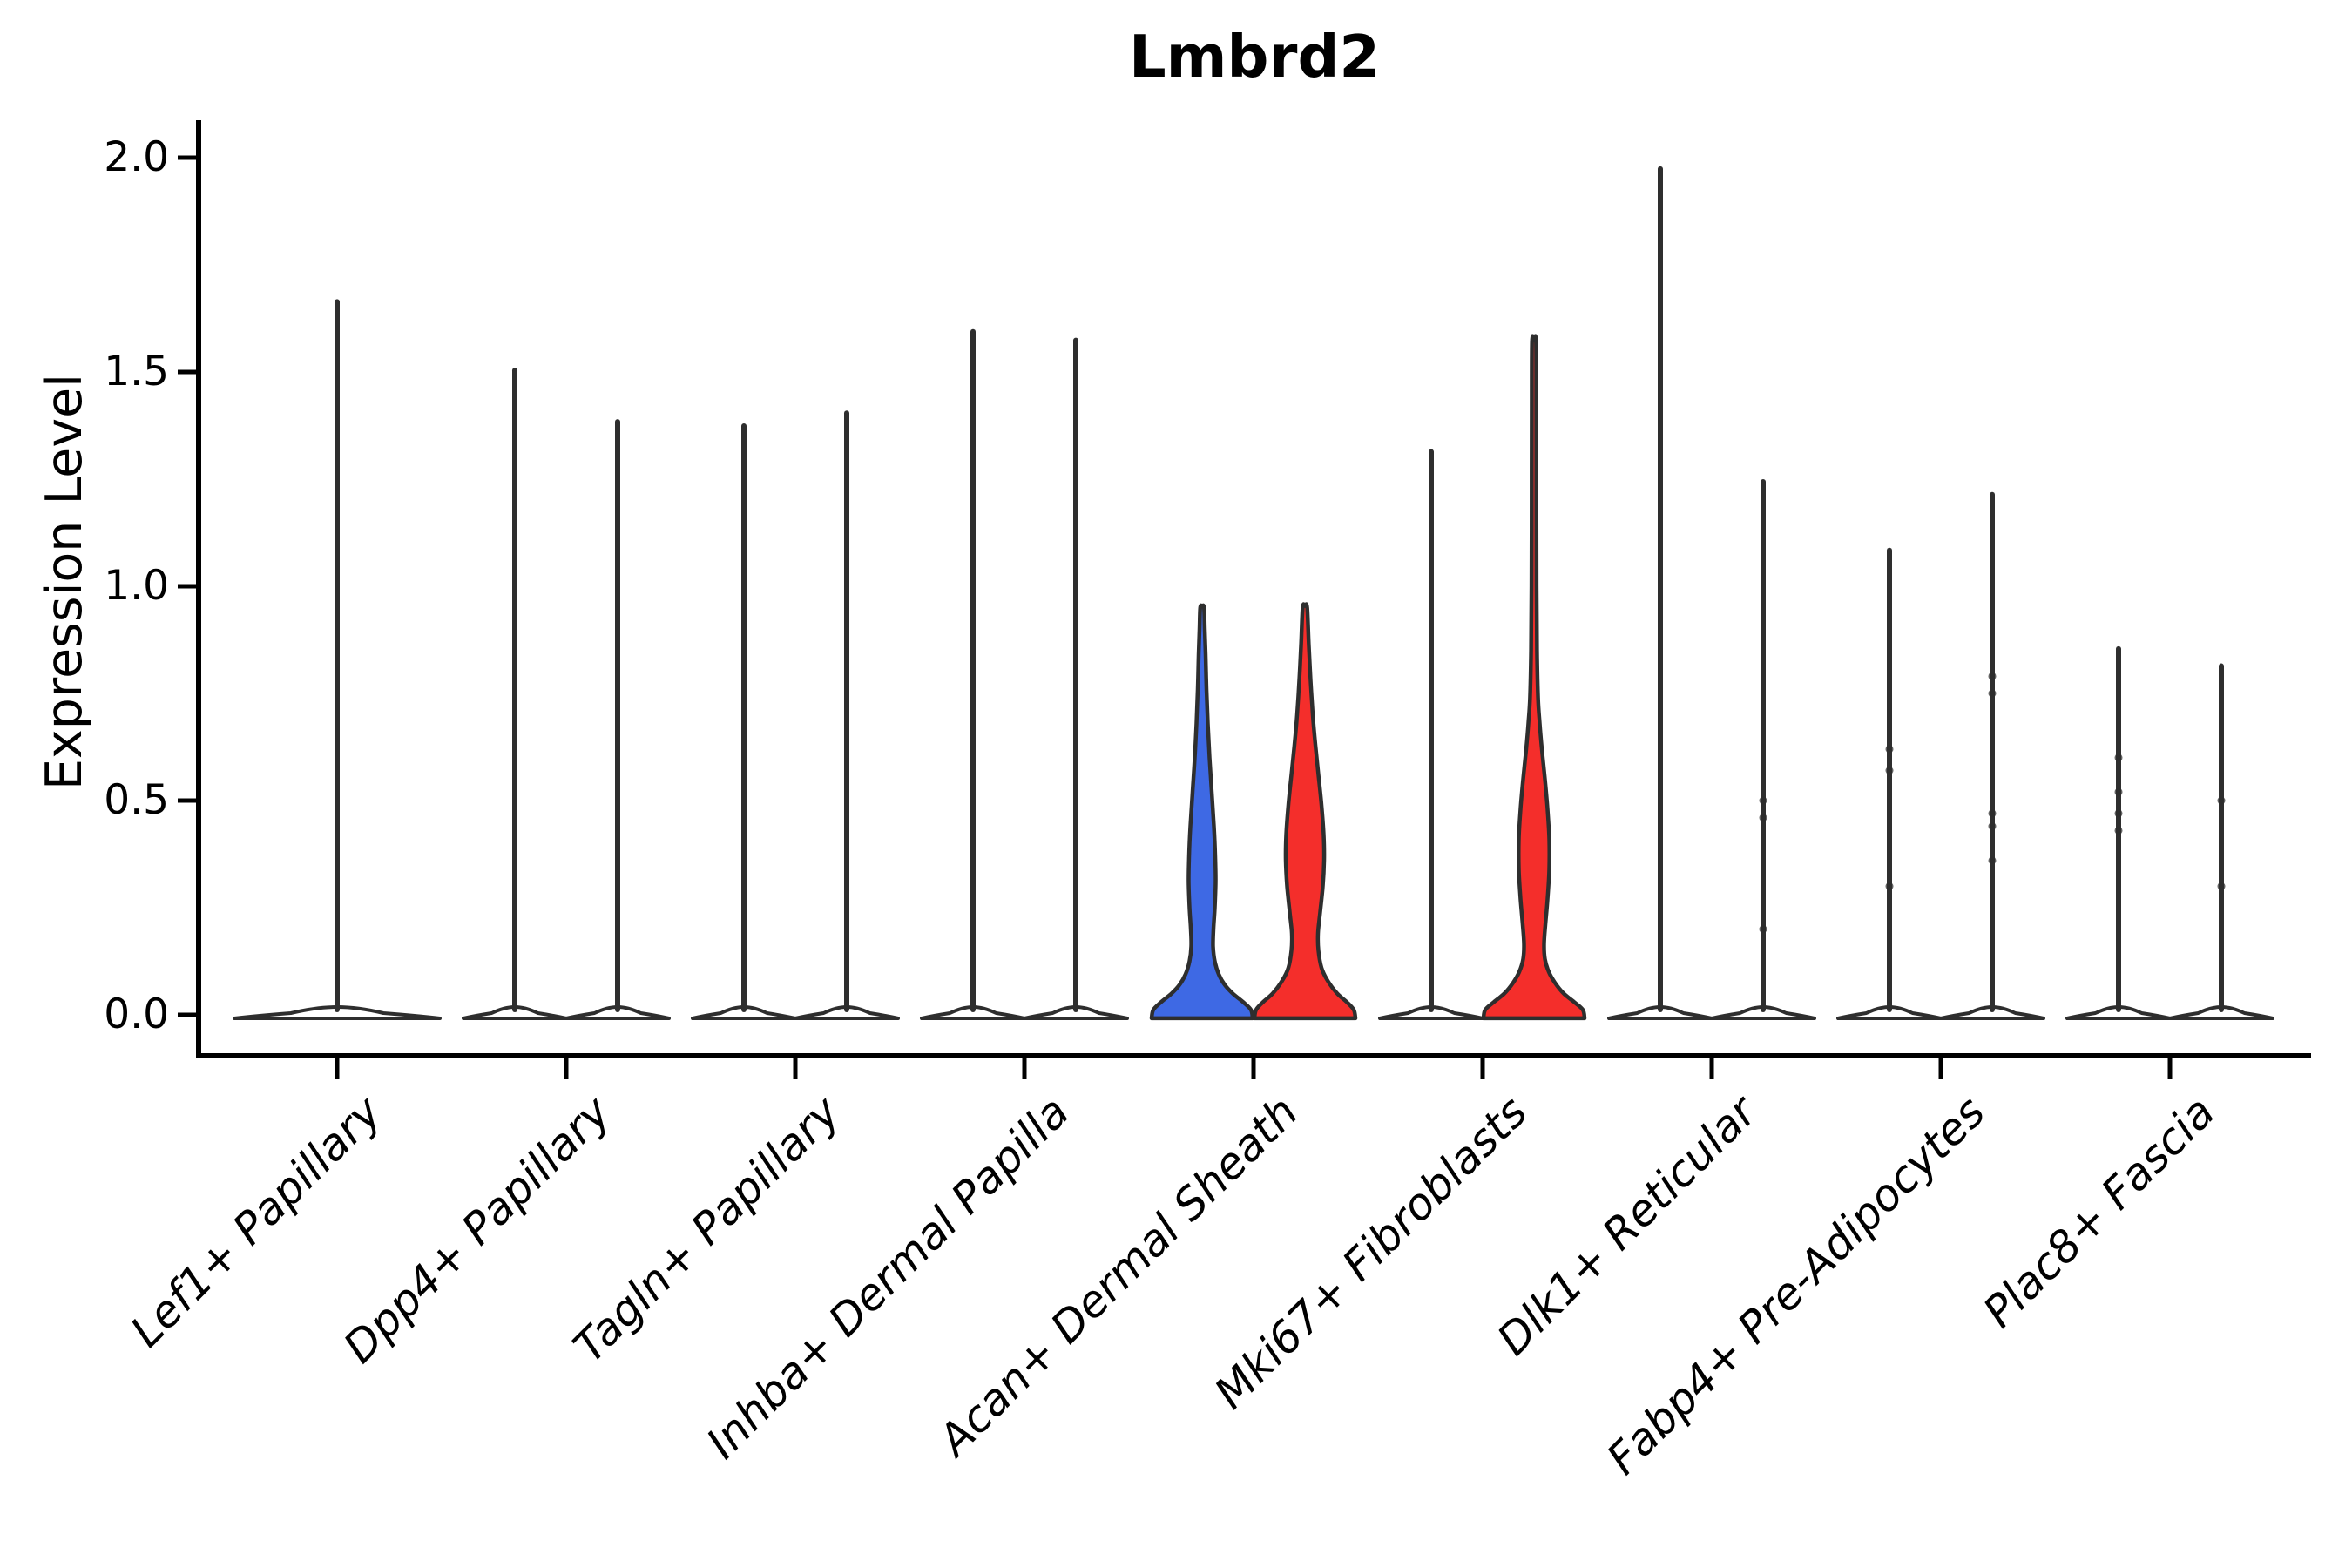 This screenshot has width=2352, height=1568. What do you see at coordinates (136, 800) in the screenshot?
I see `y-tick-label-0.5: 0.5` at bounding box center [136, 800].